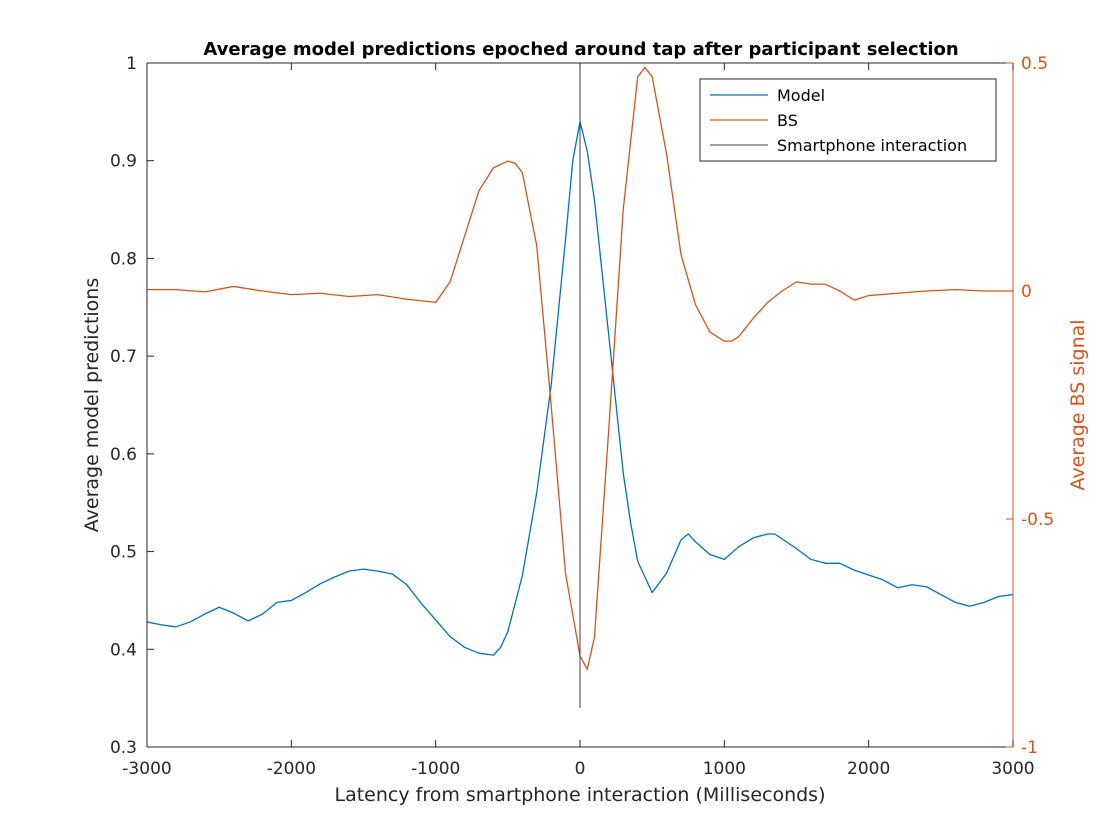 The height and width of the screenshot is (840, 1120). I want to click on legend: Model BS Smartphone interaction, so click(848, 120).